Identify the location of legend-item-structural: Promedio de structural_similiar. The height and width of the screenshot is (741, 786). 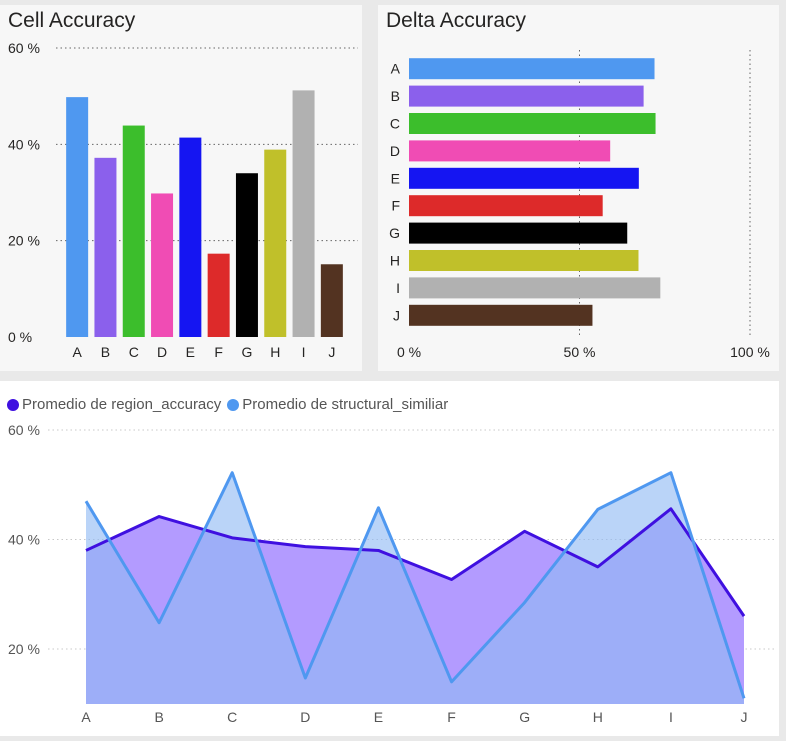
(337, 404).